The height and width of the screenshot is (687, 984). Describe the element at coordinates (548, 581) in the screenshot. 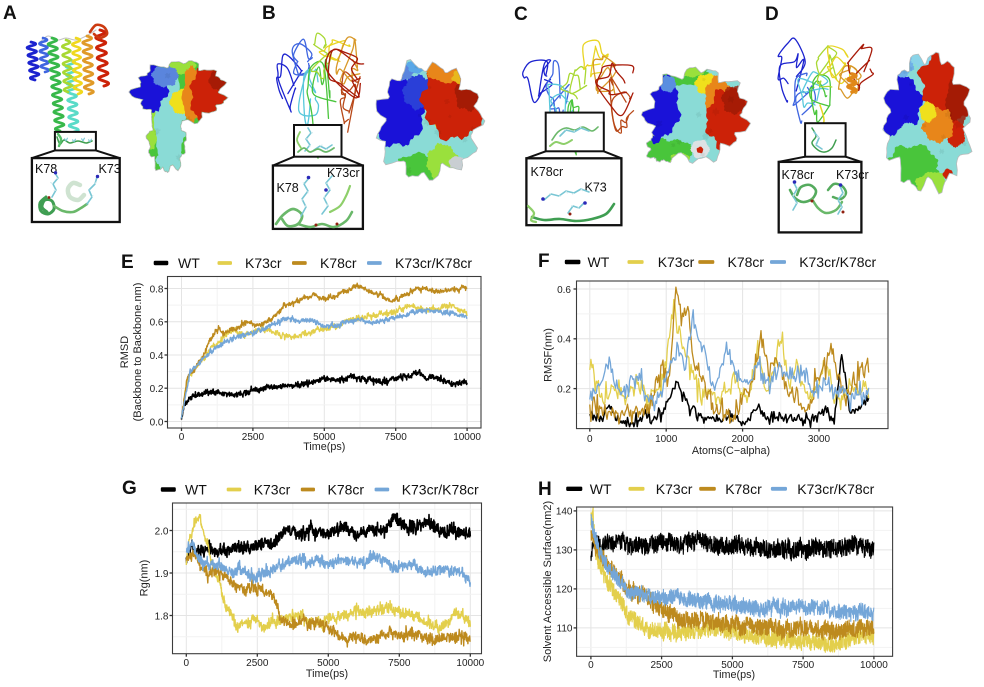

I see `svg-text:Solvent Accessible Surface(nm2: Solvent Accessible Surface(nm2)` at that location.